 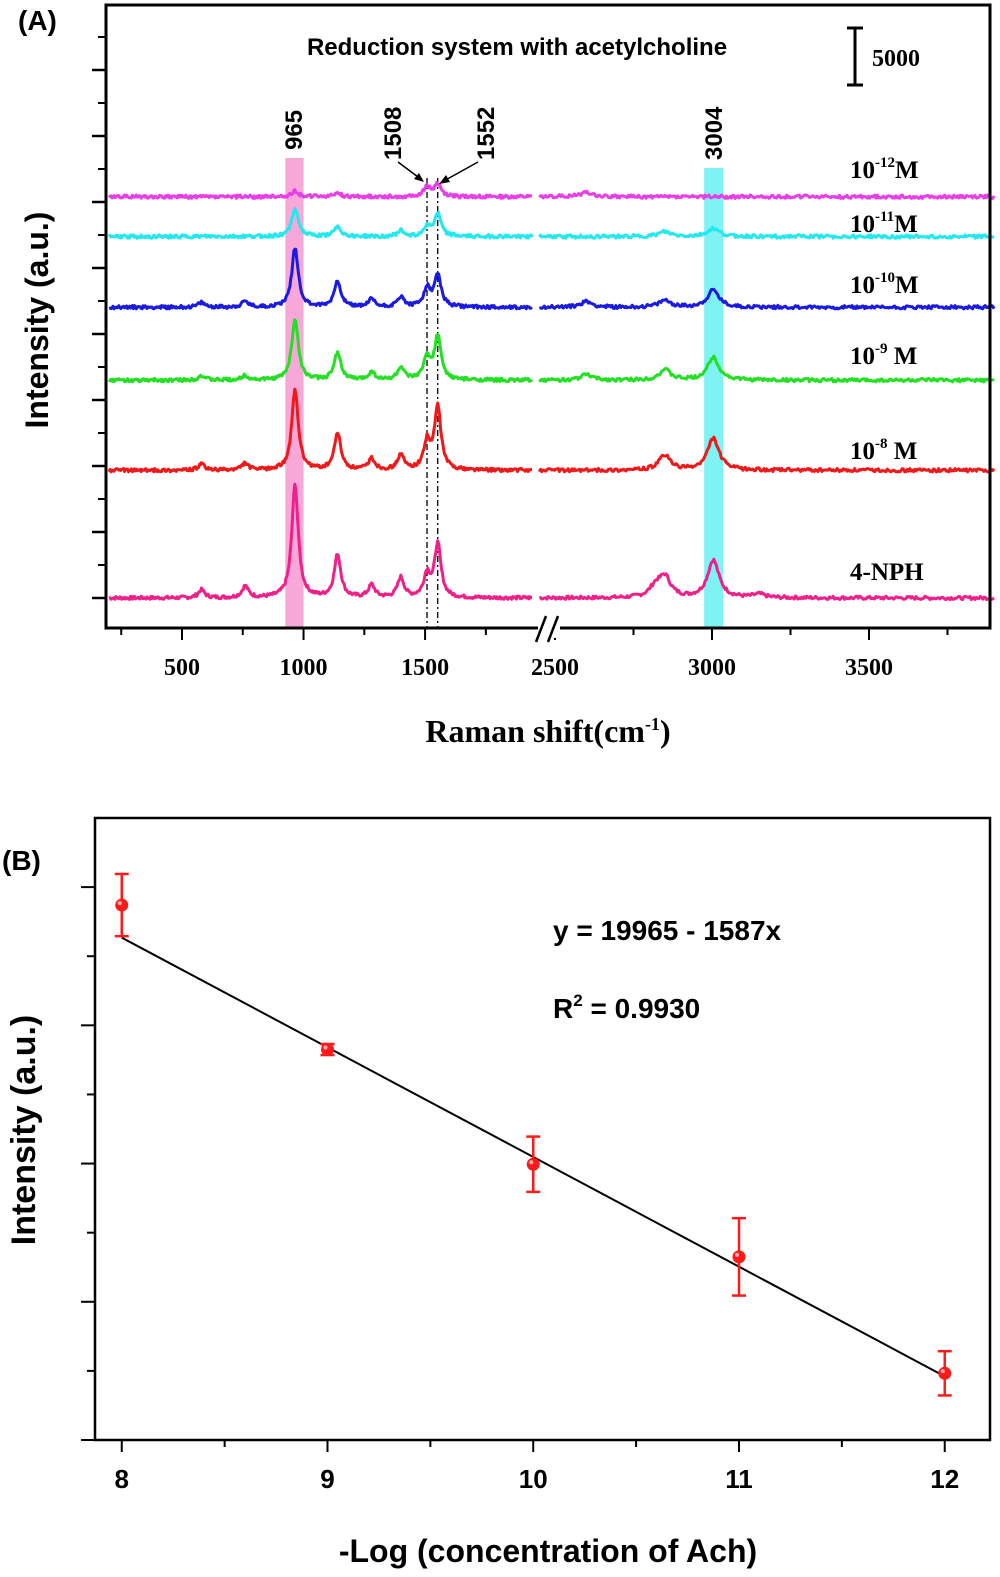 I want to click on series-label-exponent: -9, so click(x=881, y=349).